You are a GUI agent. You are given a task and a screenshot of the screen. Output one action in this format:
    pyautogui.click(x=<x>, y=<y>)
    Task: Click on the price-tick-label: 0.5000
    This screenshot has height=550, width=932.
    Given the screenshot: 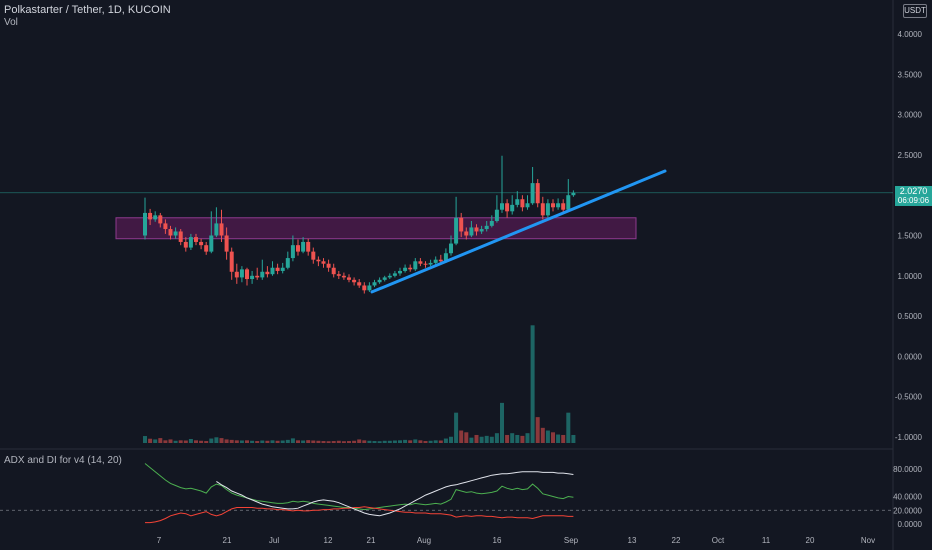 What is the action you would take?
    pyautogui.click(x=910, y=316)
    